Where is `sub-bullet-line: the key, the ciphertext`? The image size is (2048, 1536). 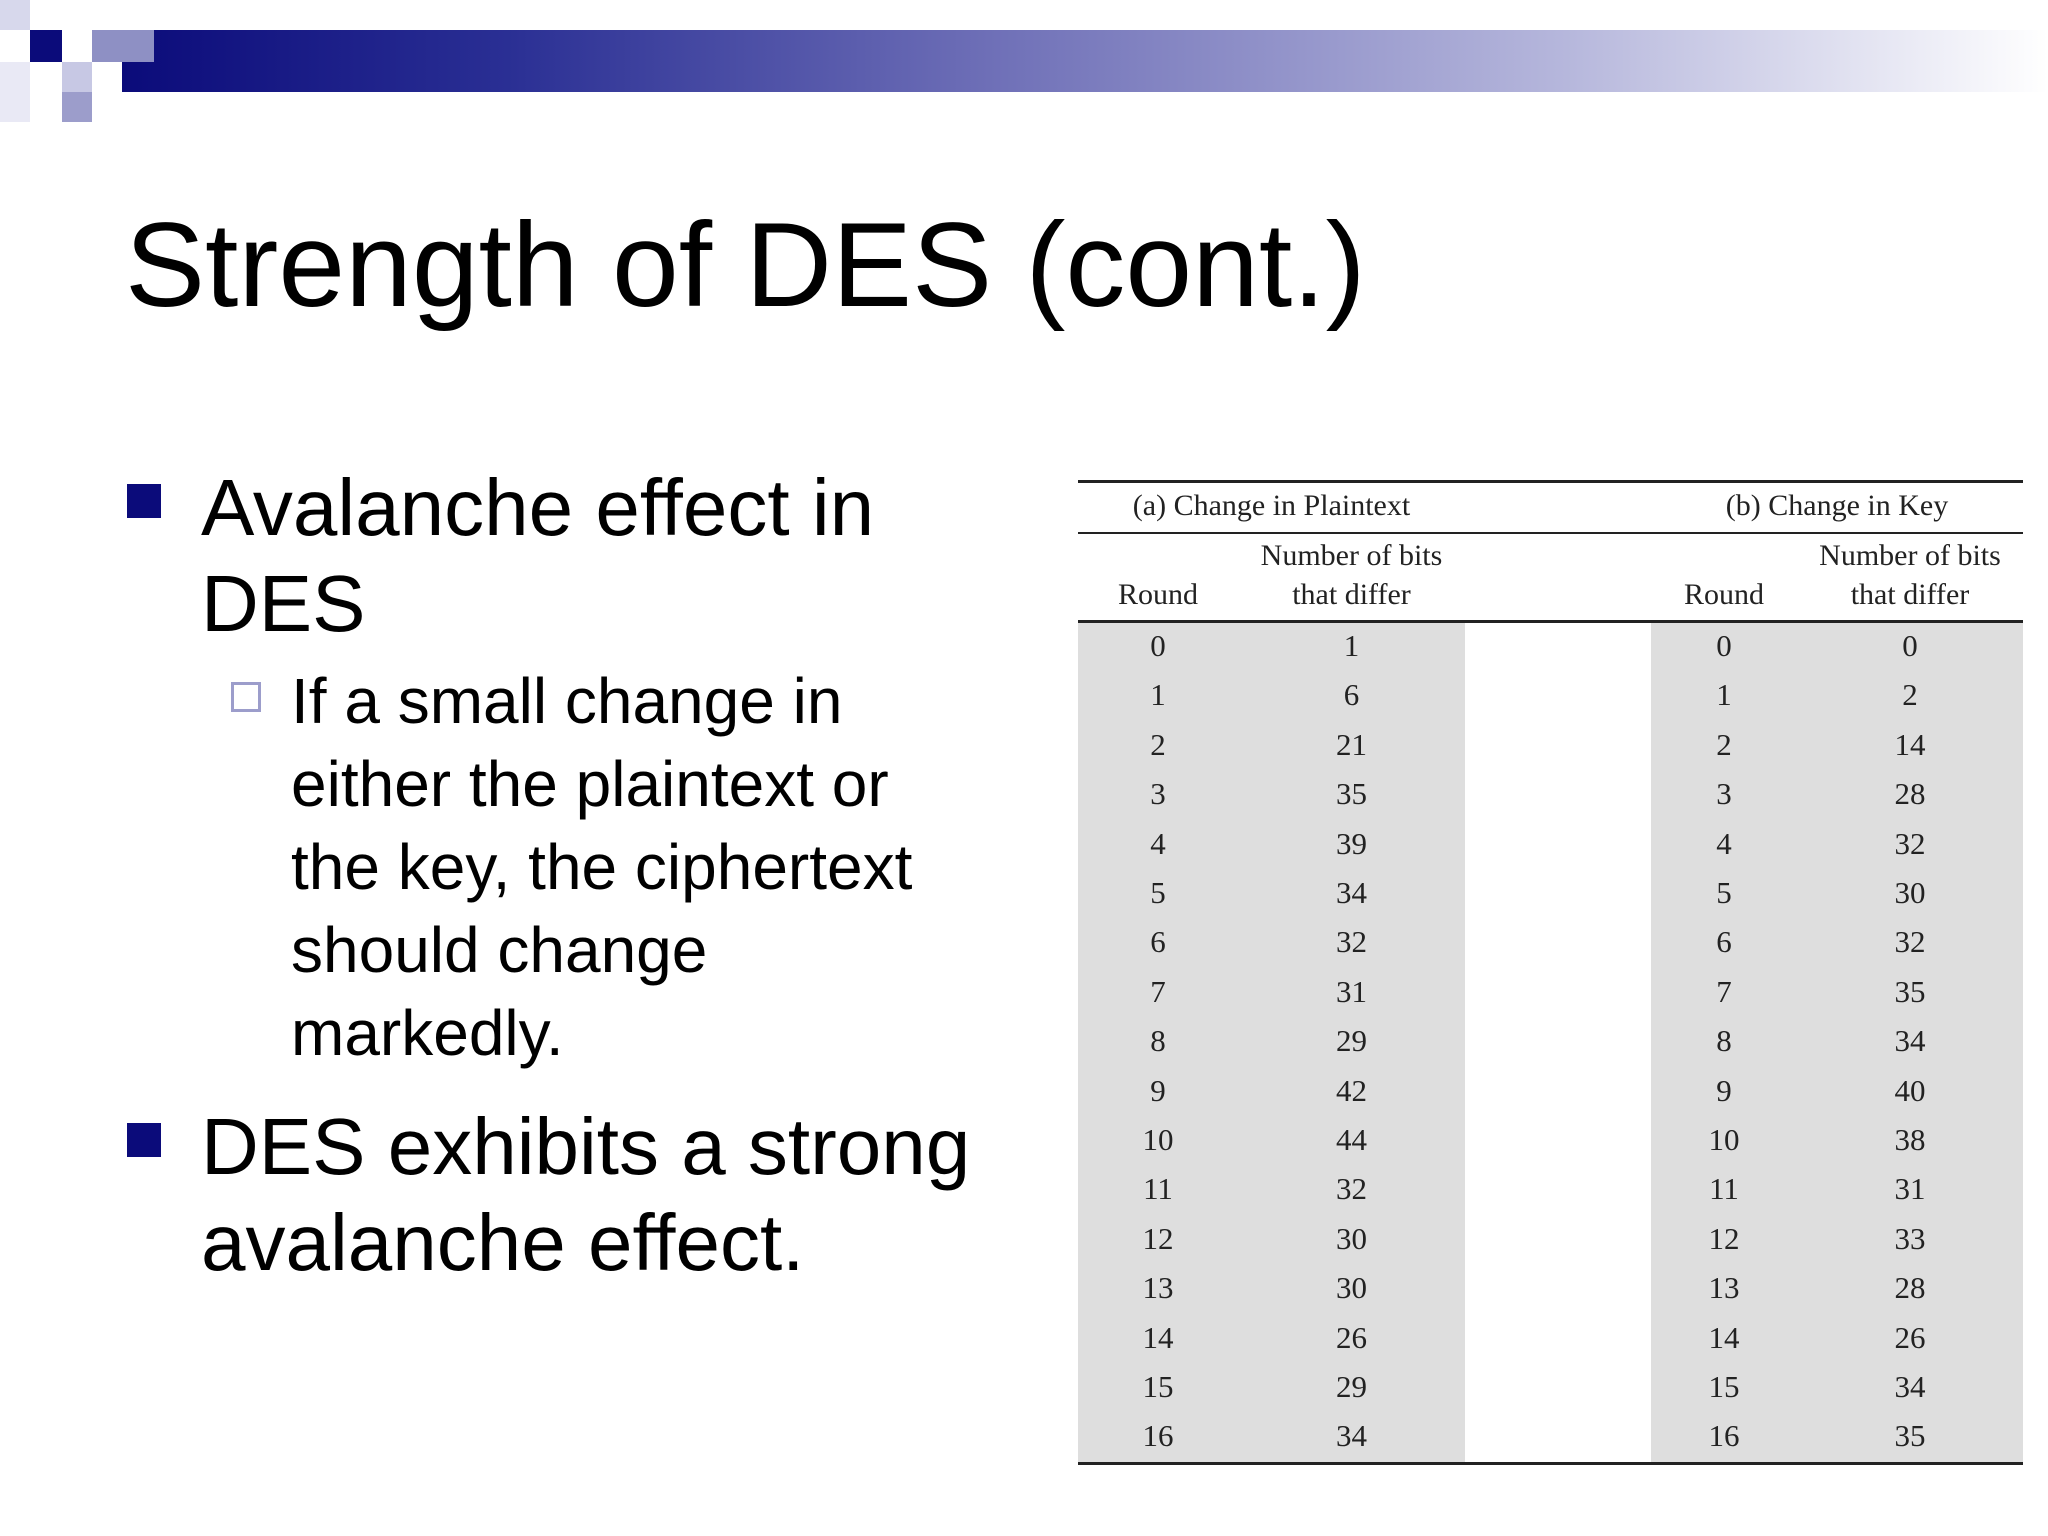
sub-bullet-line: the key, the ciphertext is located at coordinates (602, 867).